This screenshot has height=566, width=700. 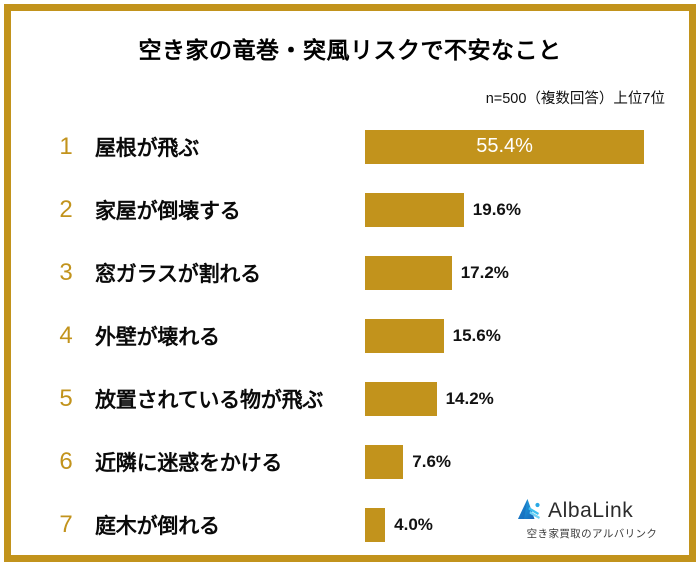 What do you see at coordinates (350, 209) in the screenshot?
I see `chart-row: 2 家屋が倒壊する 19.6% 19.6%` at bounding box center [350, 209].